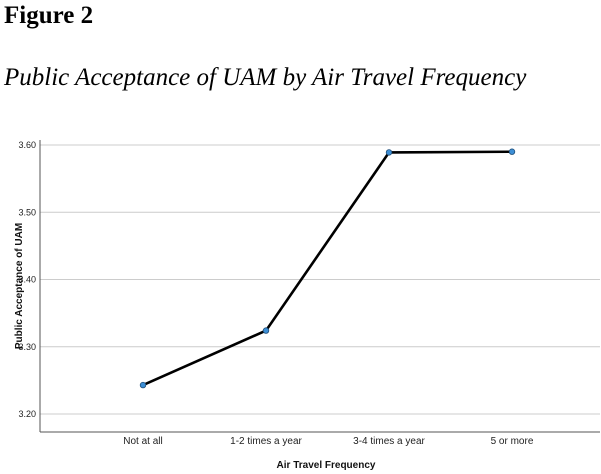  I want to click on x-tick-label: 5 or more, so click(512, 441).